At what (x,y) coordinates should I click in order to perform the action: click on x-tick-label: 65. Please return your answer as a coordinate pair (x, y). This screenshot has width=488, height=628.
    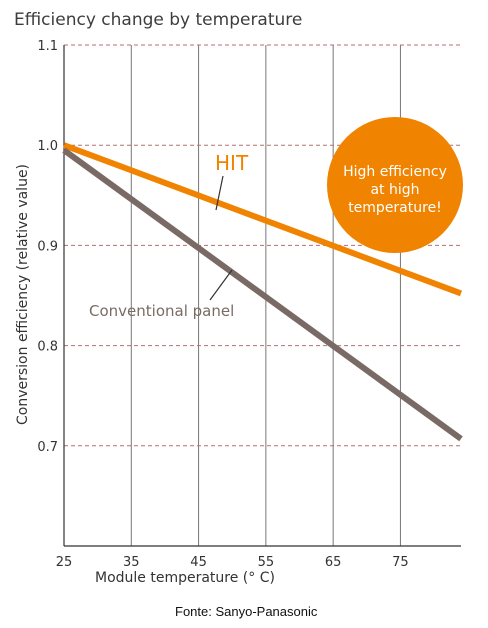
    Looking at the image, I should click on (333, 562).